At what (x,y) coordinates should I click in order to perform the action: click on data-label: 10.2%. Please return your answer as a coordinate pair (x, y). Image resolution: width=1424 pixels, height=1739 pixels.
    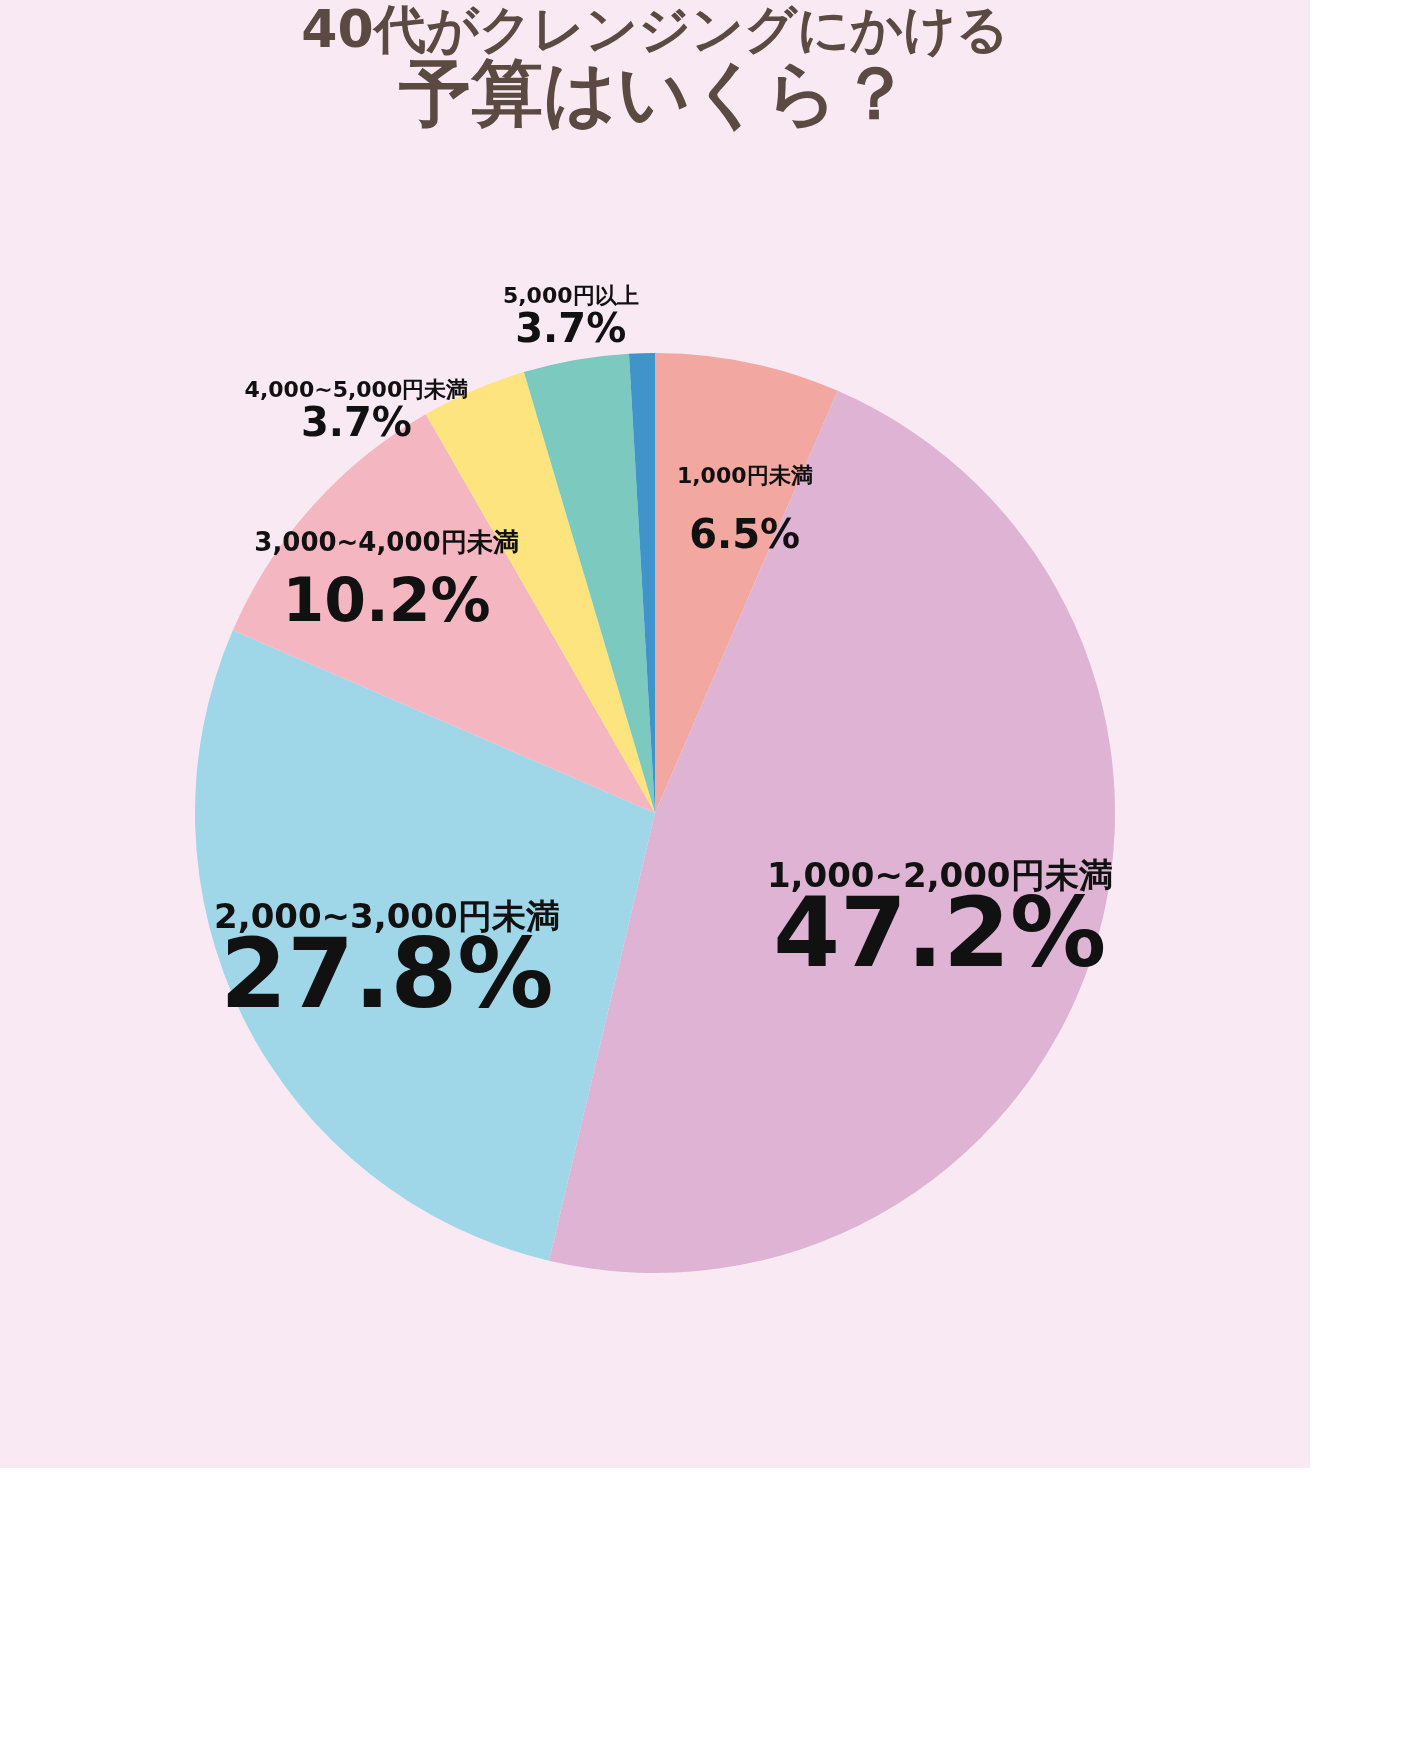
    Looking at the image, I should click on (386, 600).